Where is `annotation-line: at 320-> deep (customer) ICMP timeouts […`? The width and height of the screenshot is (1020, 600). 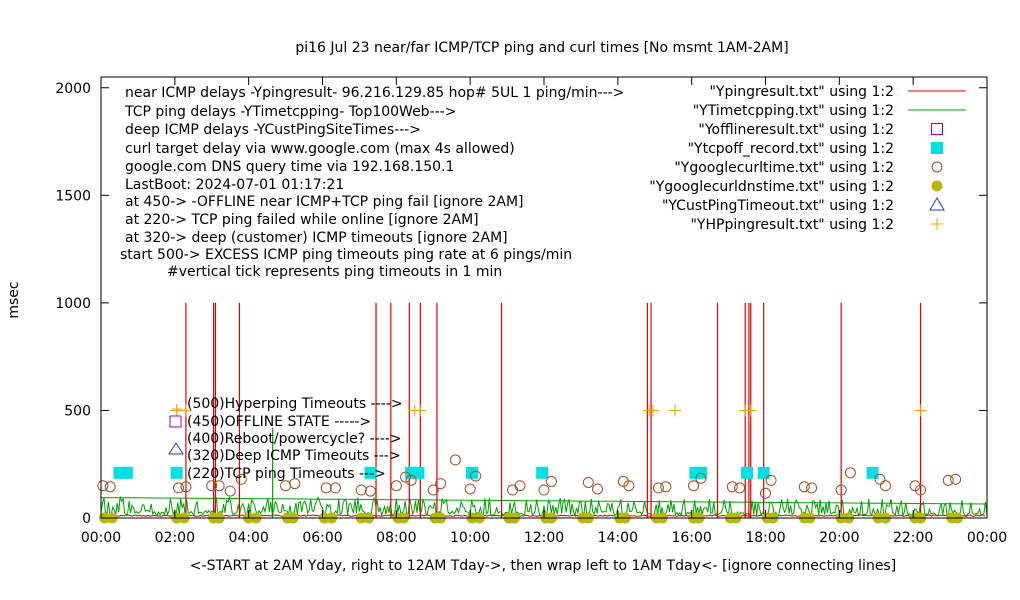
annotation-line: at 320-> deep (customer) ICMP timeouts [… is located at coordinates (316, 238).